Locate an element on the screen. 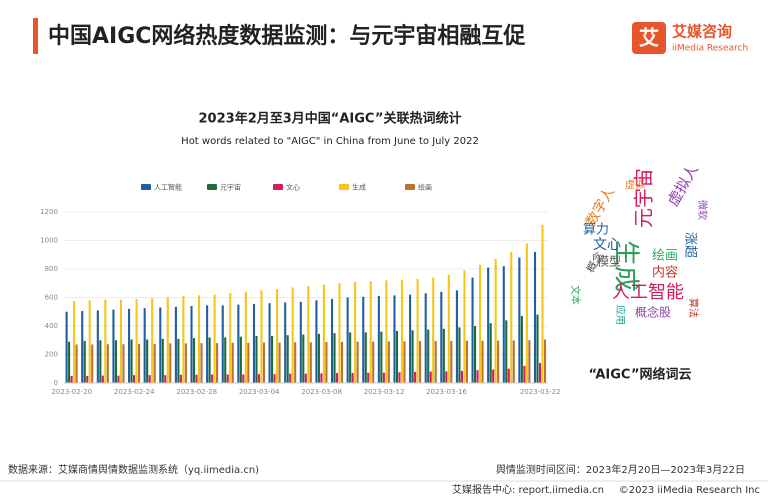 The height and width of the screenshot is (499, 768). word: 算力 is located at coordinates (596, 230).